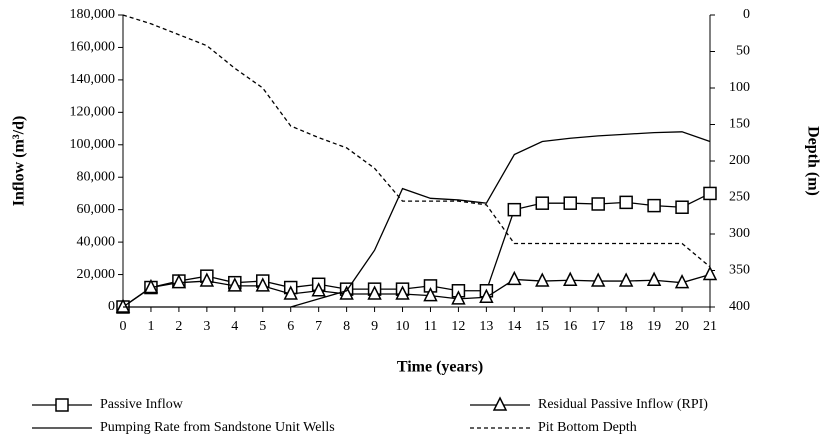 This screenshot has width=828, height=444. What do you see at coordinates (93, 144) in the screenshot?
I see `y-tick-label: 100,000` at bounding box center [93, 144].